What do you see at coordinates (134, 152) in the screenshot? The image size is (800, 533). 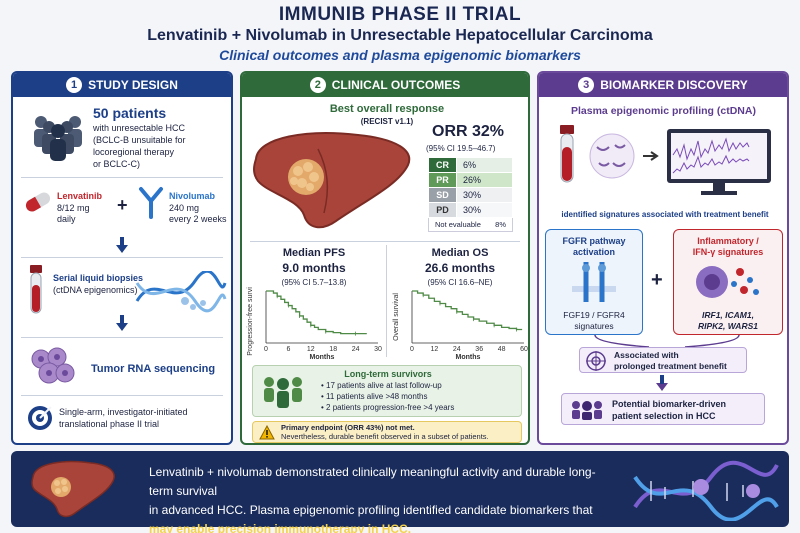 I see `patients-desc-3: locoregional therapy` at bounding box center [134, 152].